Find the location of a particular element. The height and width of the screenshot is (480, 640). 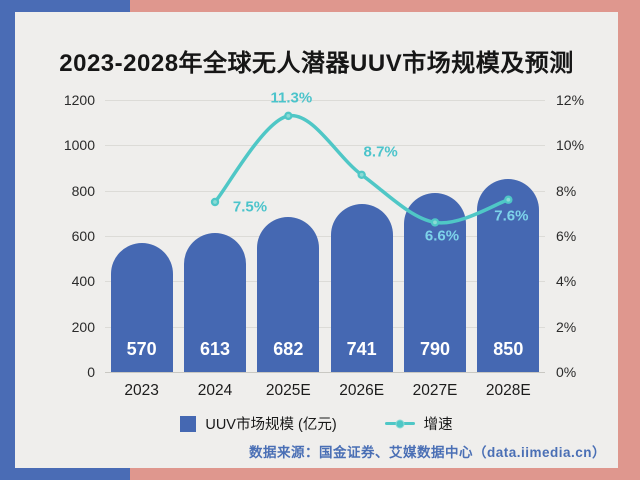

bar-2026E: 741 is located at coordinates (361, 288).